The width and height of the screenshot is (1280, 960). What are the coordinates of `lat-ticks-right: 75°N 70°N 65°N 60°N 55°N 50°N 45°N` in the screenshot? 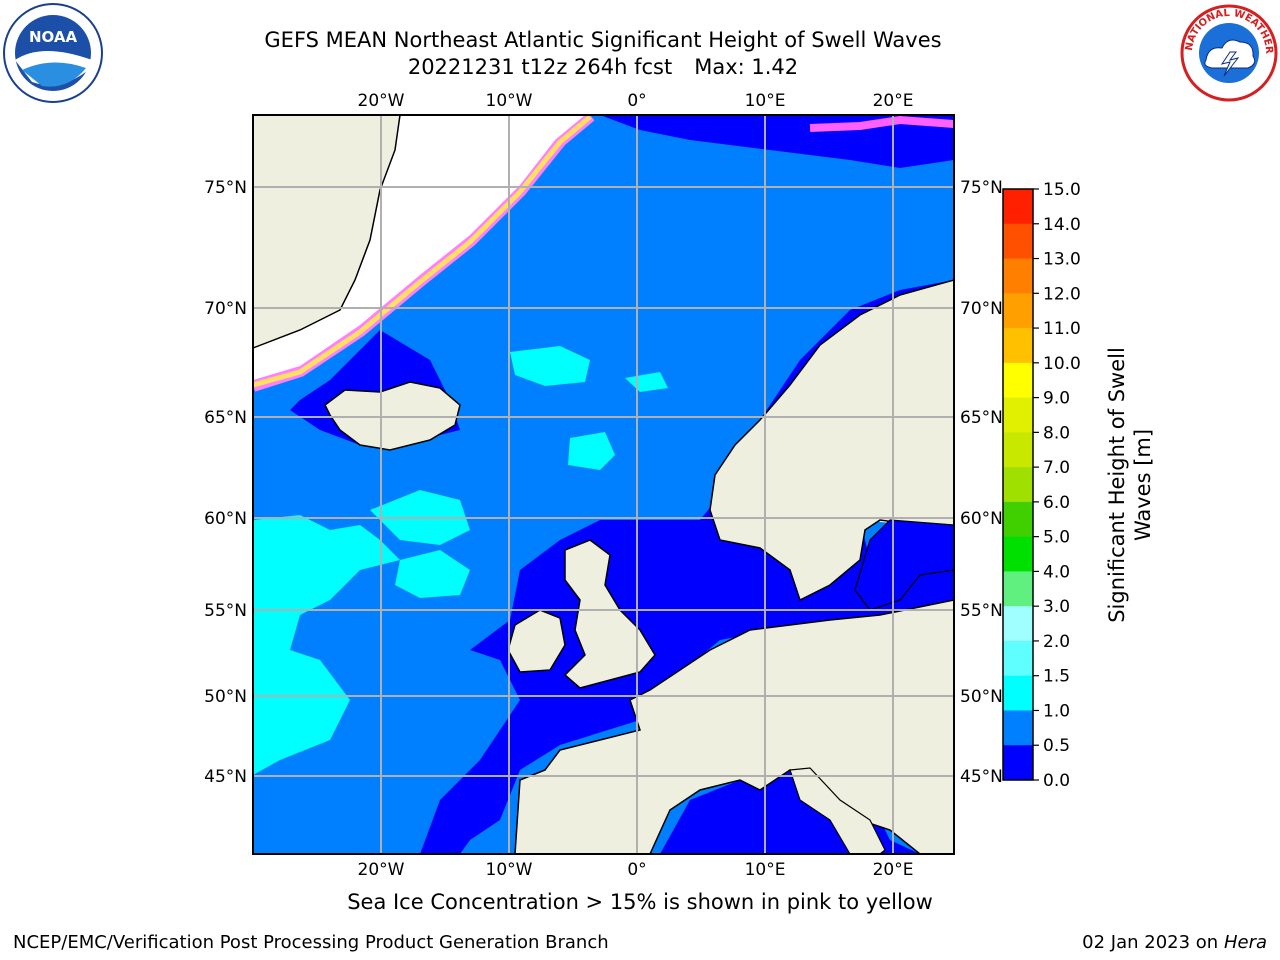 It's located at (981, 482).